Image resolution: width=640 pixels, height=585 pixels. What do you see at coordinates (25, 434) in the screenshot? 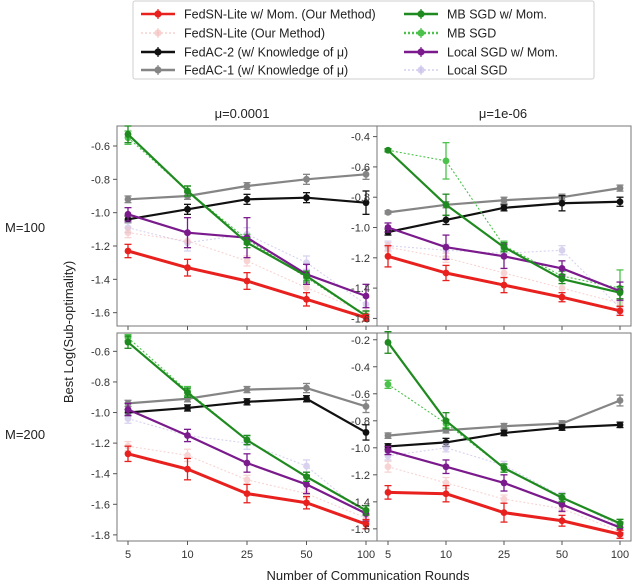
I see `row-label-2: M=200` at bounding box center [25, 434].